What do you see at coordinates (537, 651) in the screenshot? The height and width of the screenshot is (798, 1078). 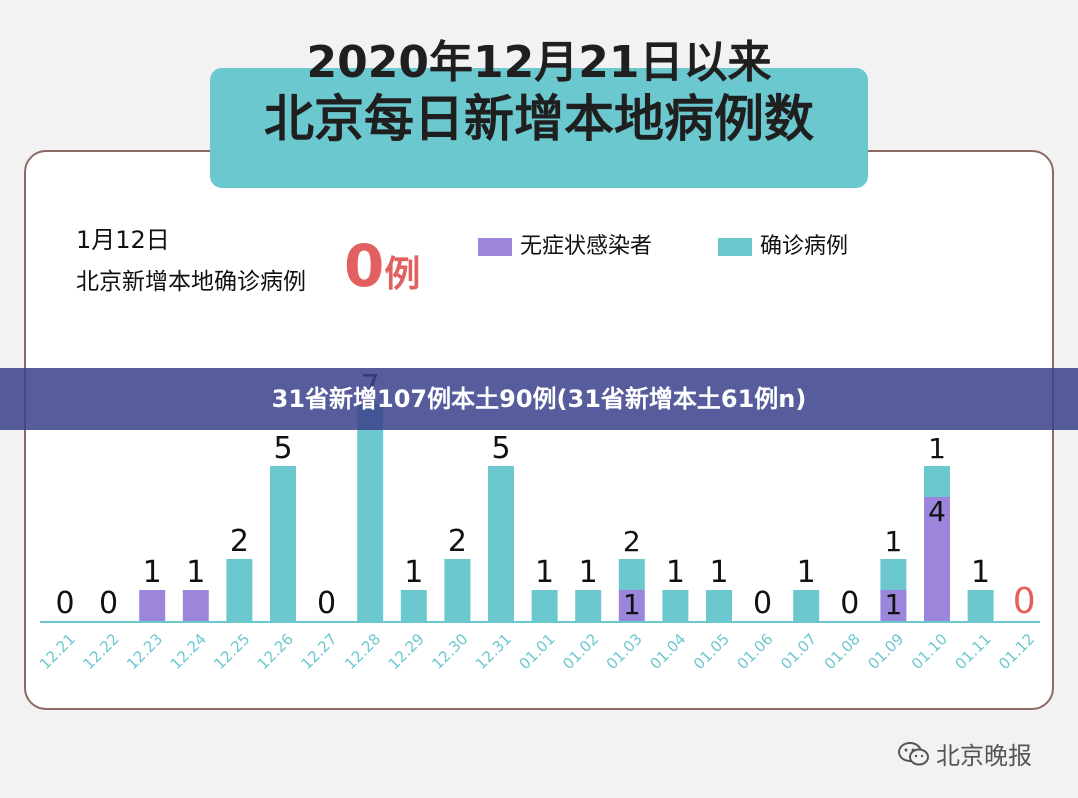 I see `x-tick-label-01.01: 01.01` at bounding box center [537, 651].